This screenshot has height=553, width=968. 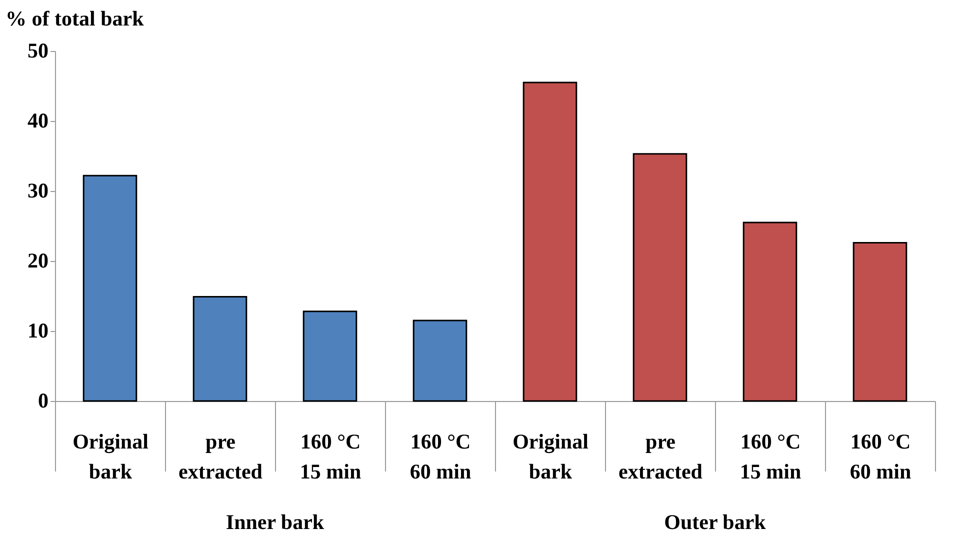 I want to click on text: Outer bark, so click(x=715, y=522).